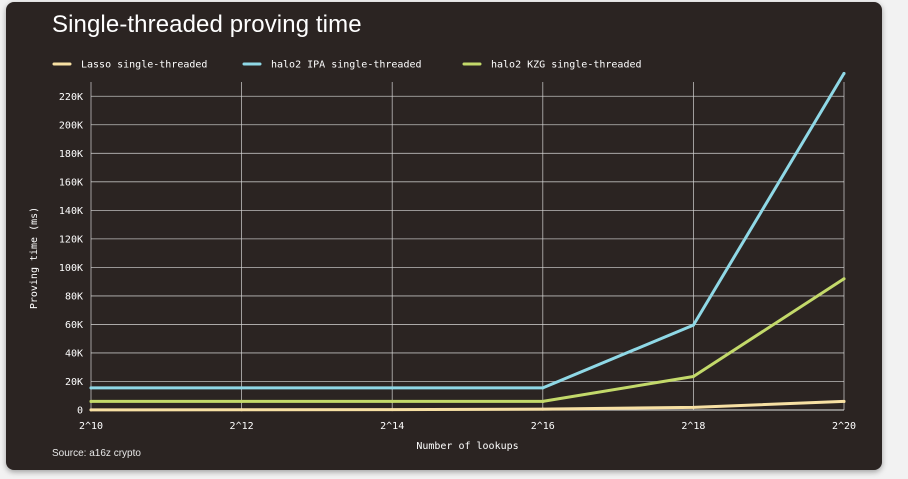  I want to click on chart-title: Single-threaded proving time, so click(207, 24).